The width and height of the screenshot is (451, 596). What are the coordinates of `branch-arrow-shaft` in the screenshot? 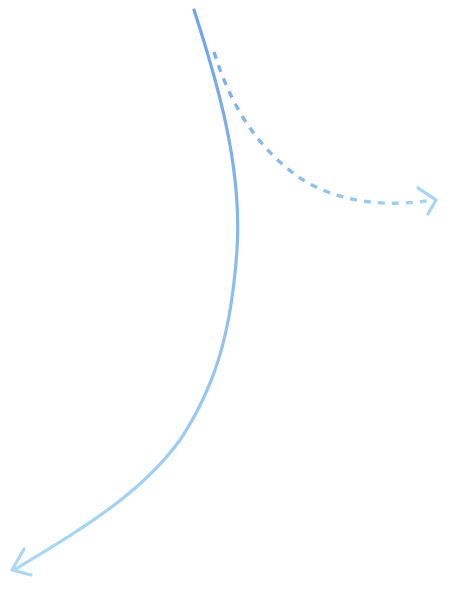 It's located at (322, 128).